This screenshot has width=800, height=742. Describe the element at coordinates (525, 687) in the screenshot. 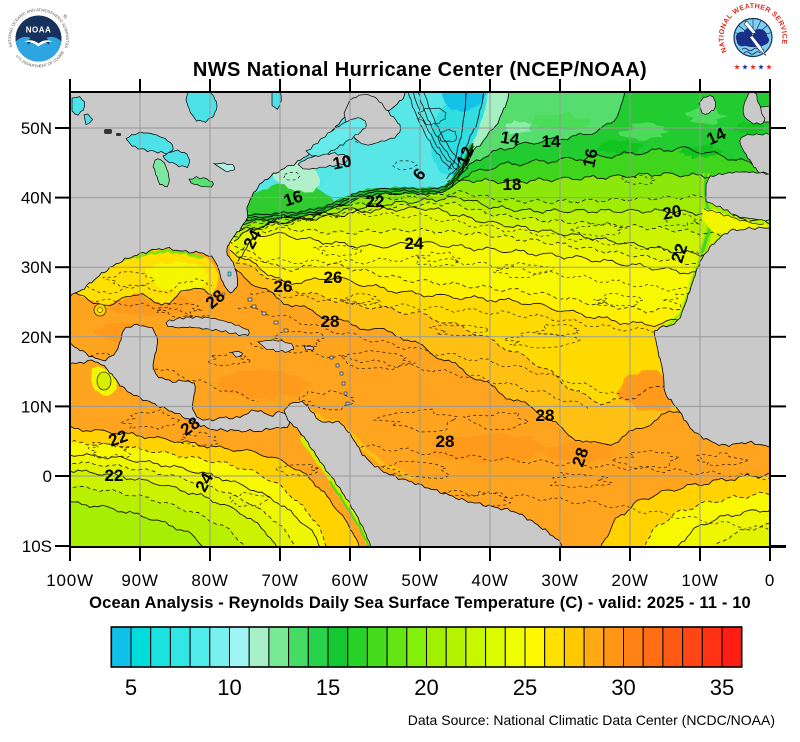

I see `svg-text: 25` at that location.